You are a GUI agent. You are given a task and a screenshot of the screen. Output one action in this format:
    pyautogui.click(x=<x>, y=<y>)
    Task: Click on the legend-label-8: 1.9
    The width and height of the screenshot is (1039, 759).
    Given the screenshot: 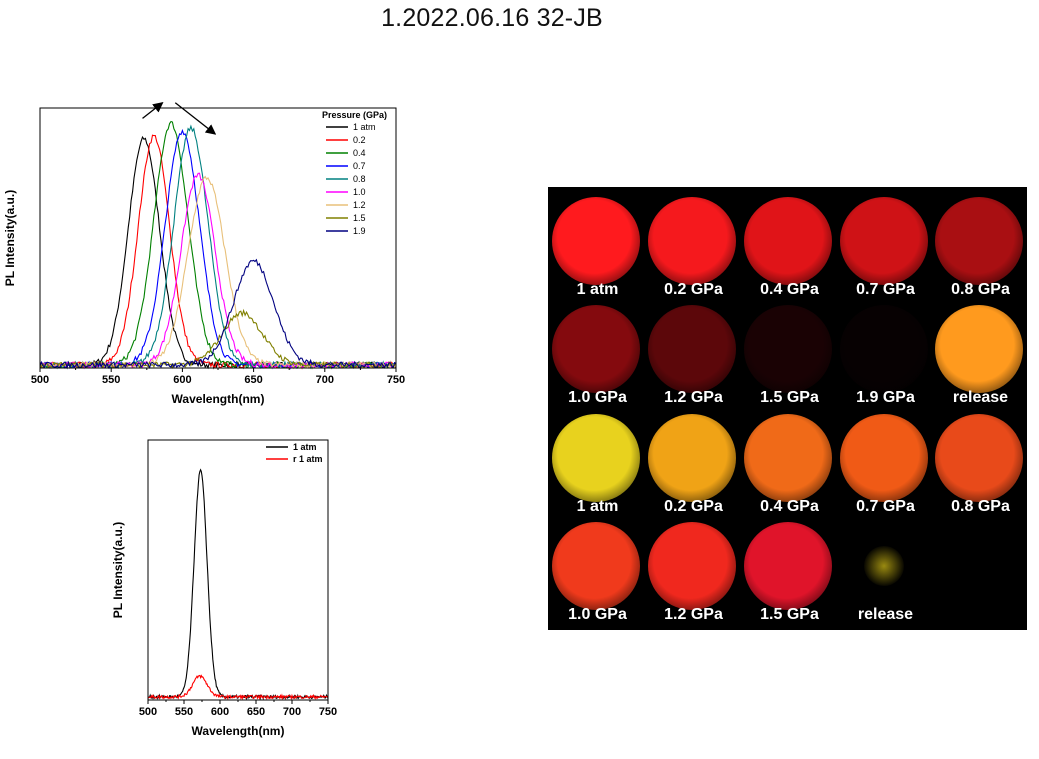 What is the action you would take?
    pyautogui.click(x=359, y=231)
    